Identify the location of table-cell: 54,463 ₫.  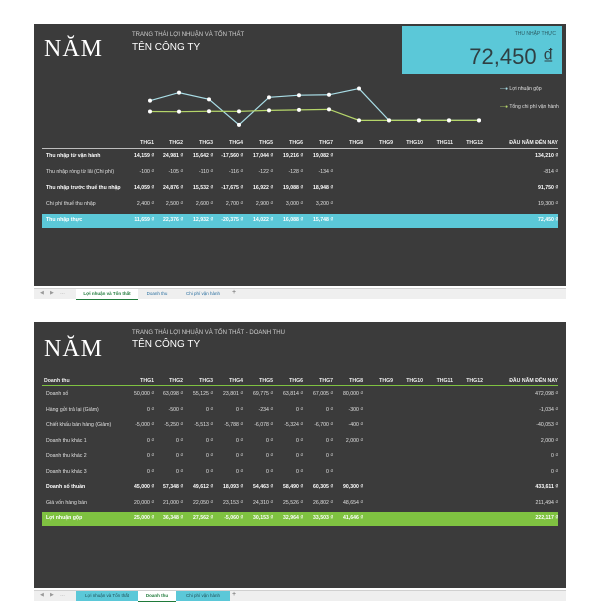
(263, 487).